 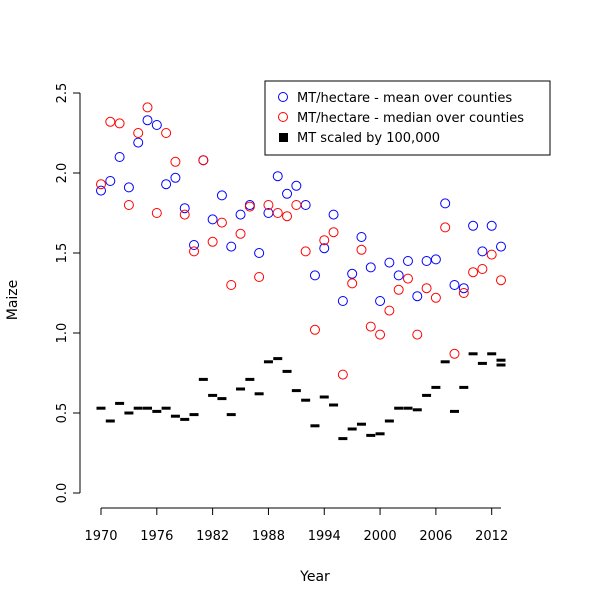 What do you see at coordinates (283, 117) in the screenshot?
I see `legend-marker-median` at bounding box center [283, 117].